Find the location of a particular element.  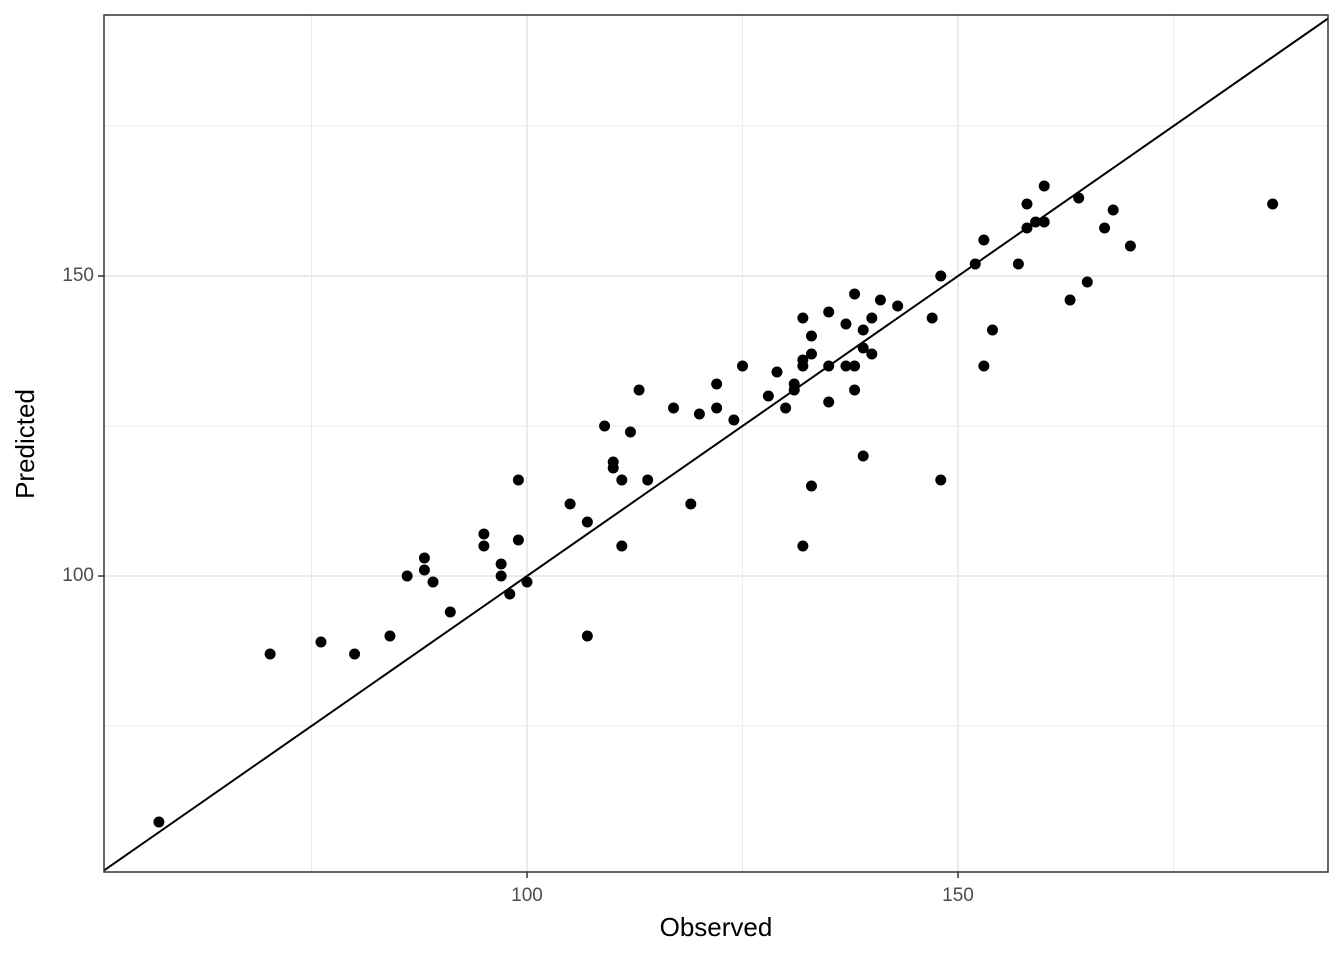

x-tick-label: 100 is located at coordinates (527, 895).